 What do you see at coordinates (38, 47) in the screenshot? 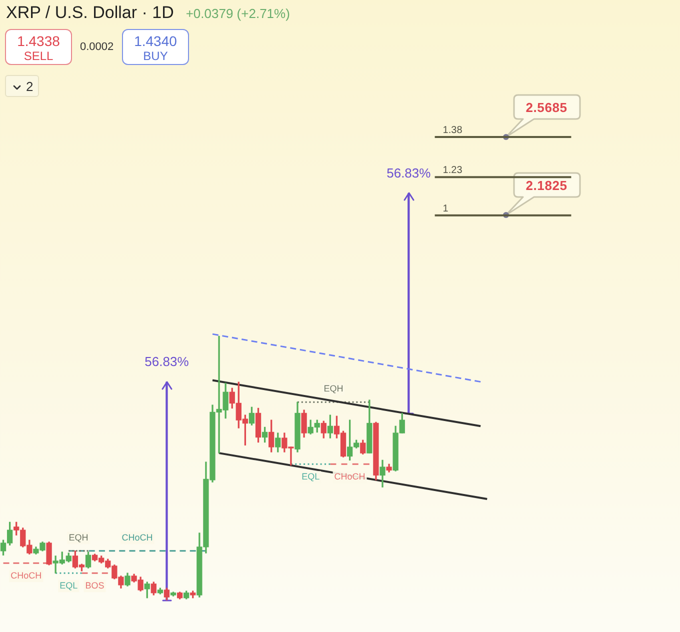
I see `sell-button: 1.4338 SELL` at bounding box center [38, 47].